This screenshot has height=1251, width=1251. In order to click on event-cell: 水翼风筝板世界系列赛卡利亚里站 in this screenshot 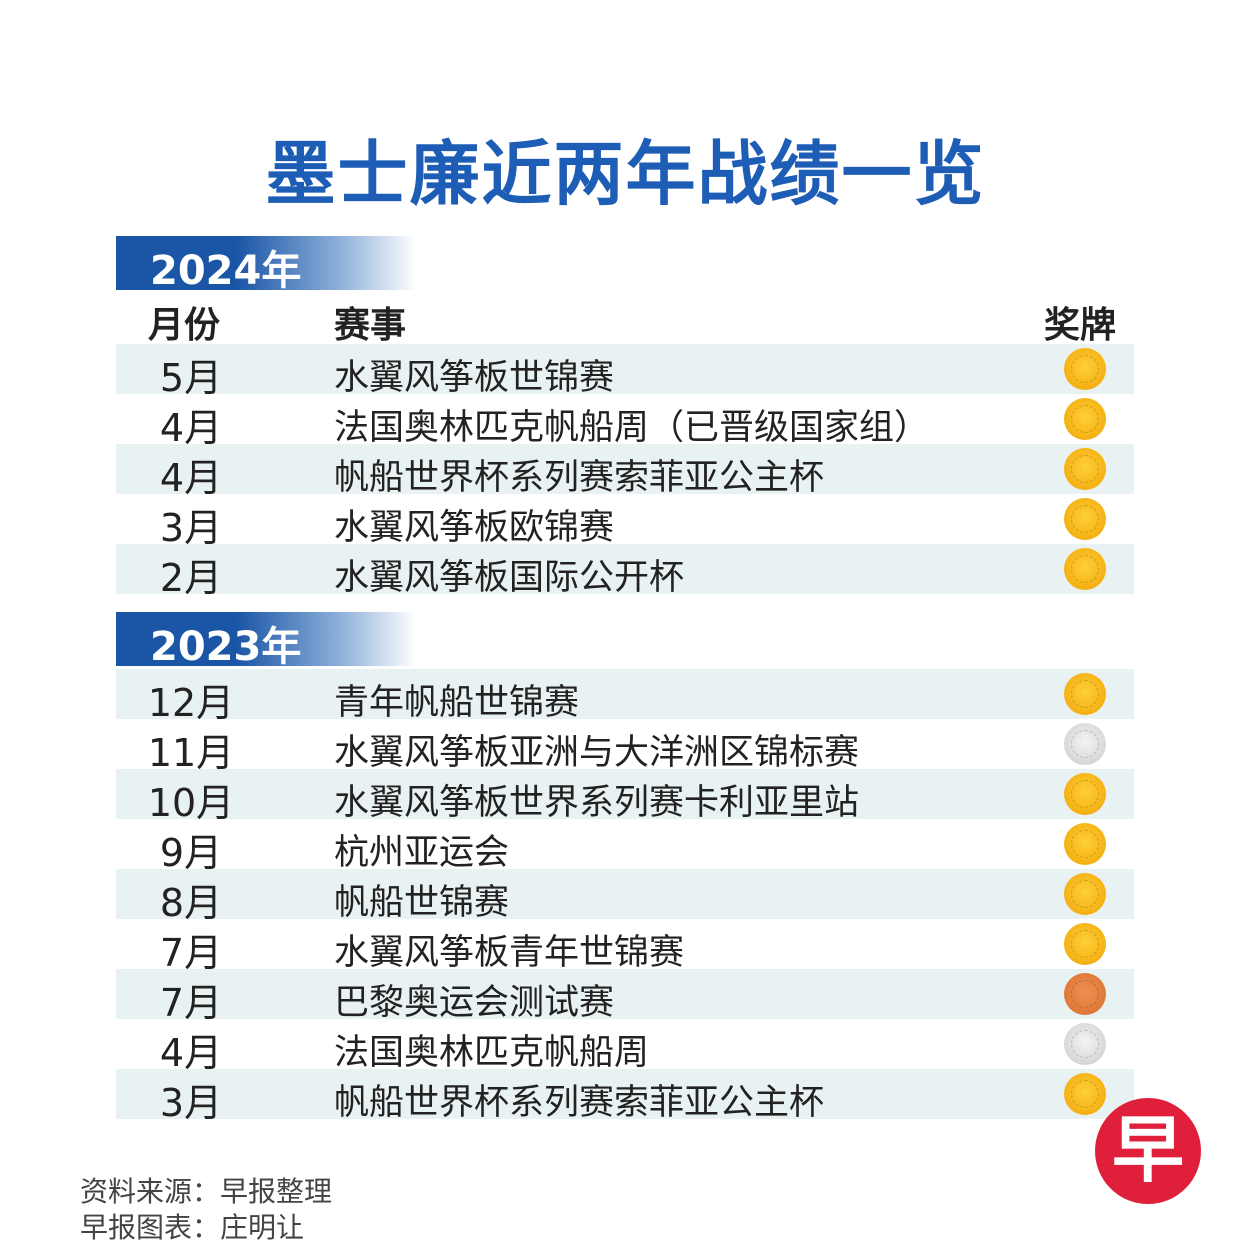, I will do `click(597, 803)`.